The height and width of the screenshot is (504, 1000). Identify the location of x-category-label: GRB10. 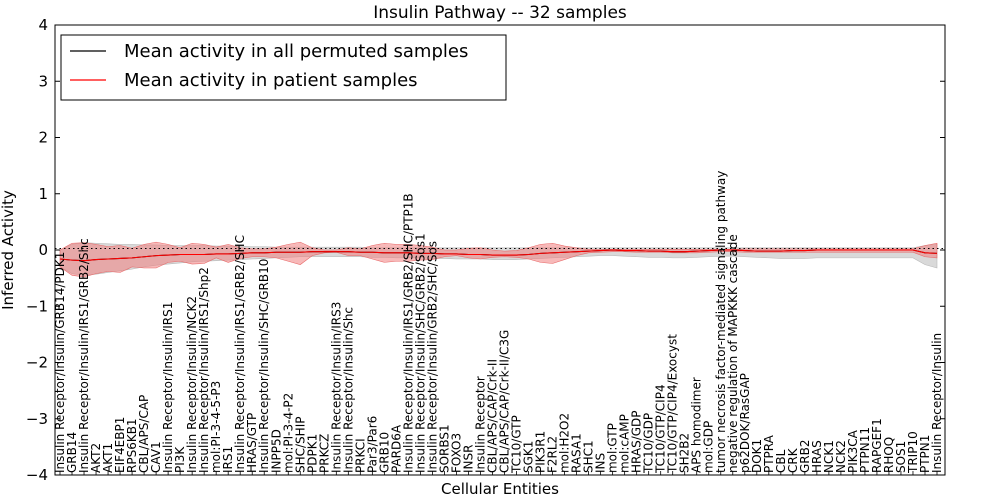
(384, 452).